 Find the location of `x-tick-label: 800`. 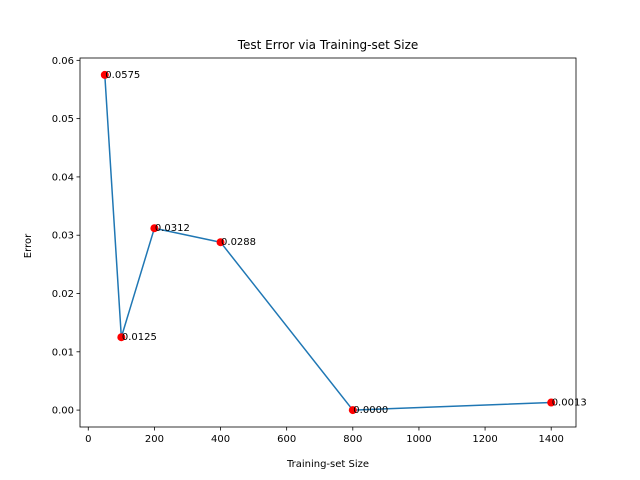

x-tick-label: 800 is located at coordinates (352, 439).